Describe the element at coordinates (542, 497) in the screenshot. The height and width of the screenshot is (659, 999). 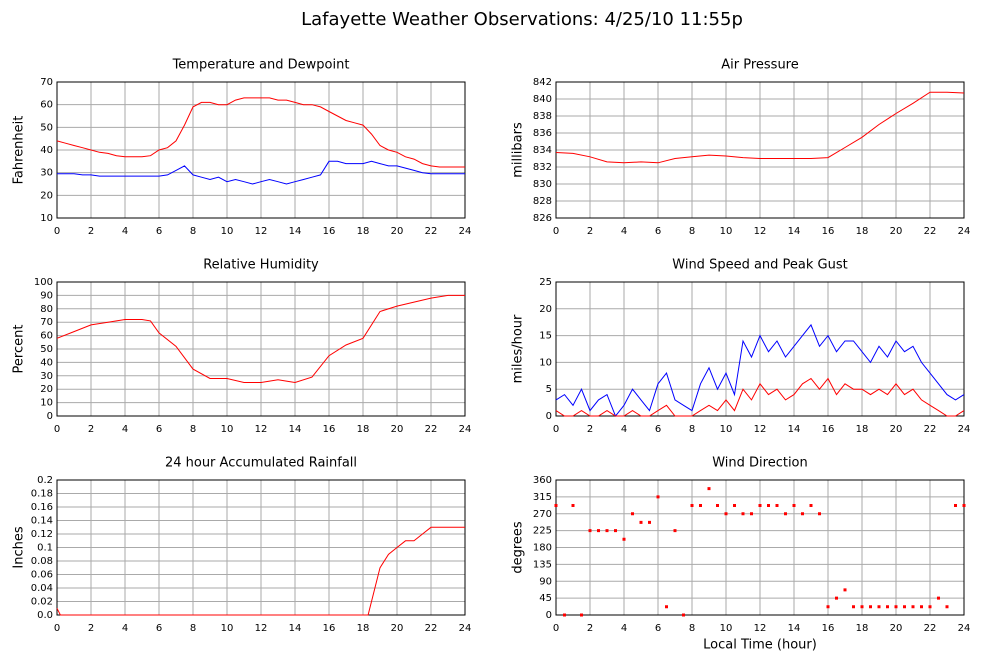
I see `y-tick-label: 315` at that location.